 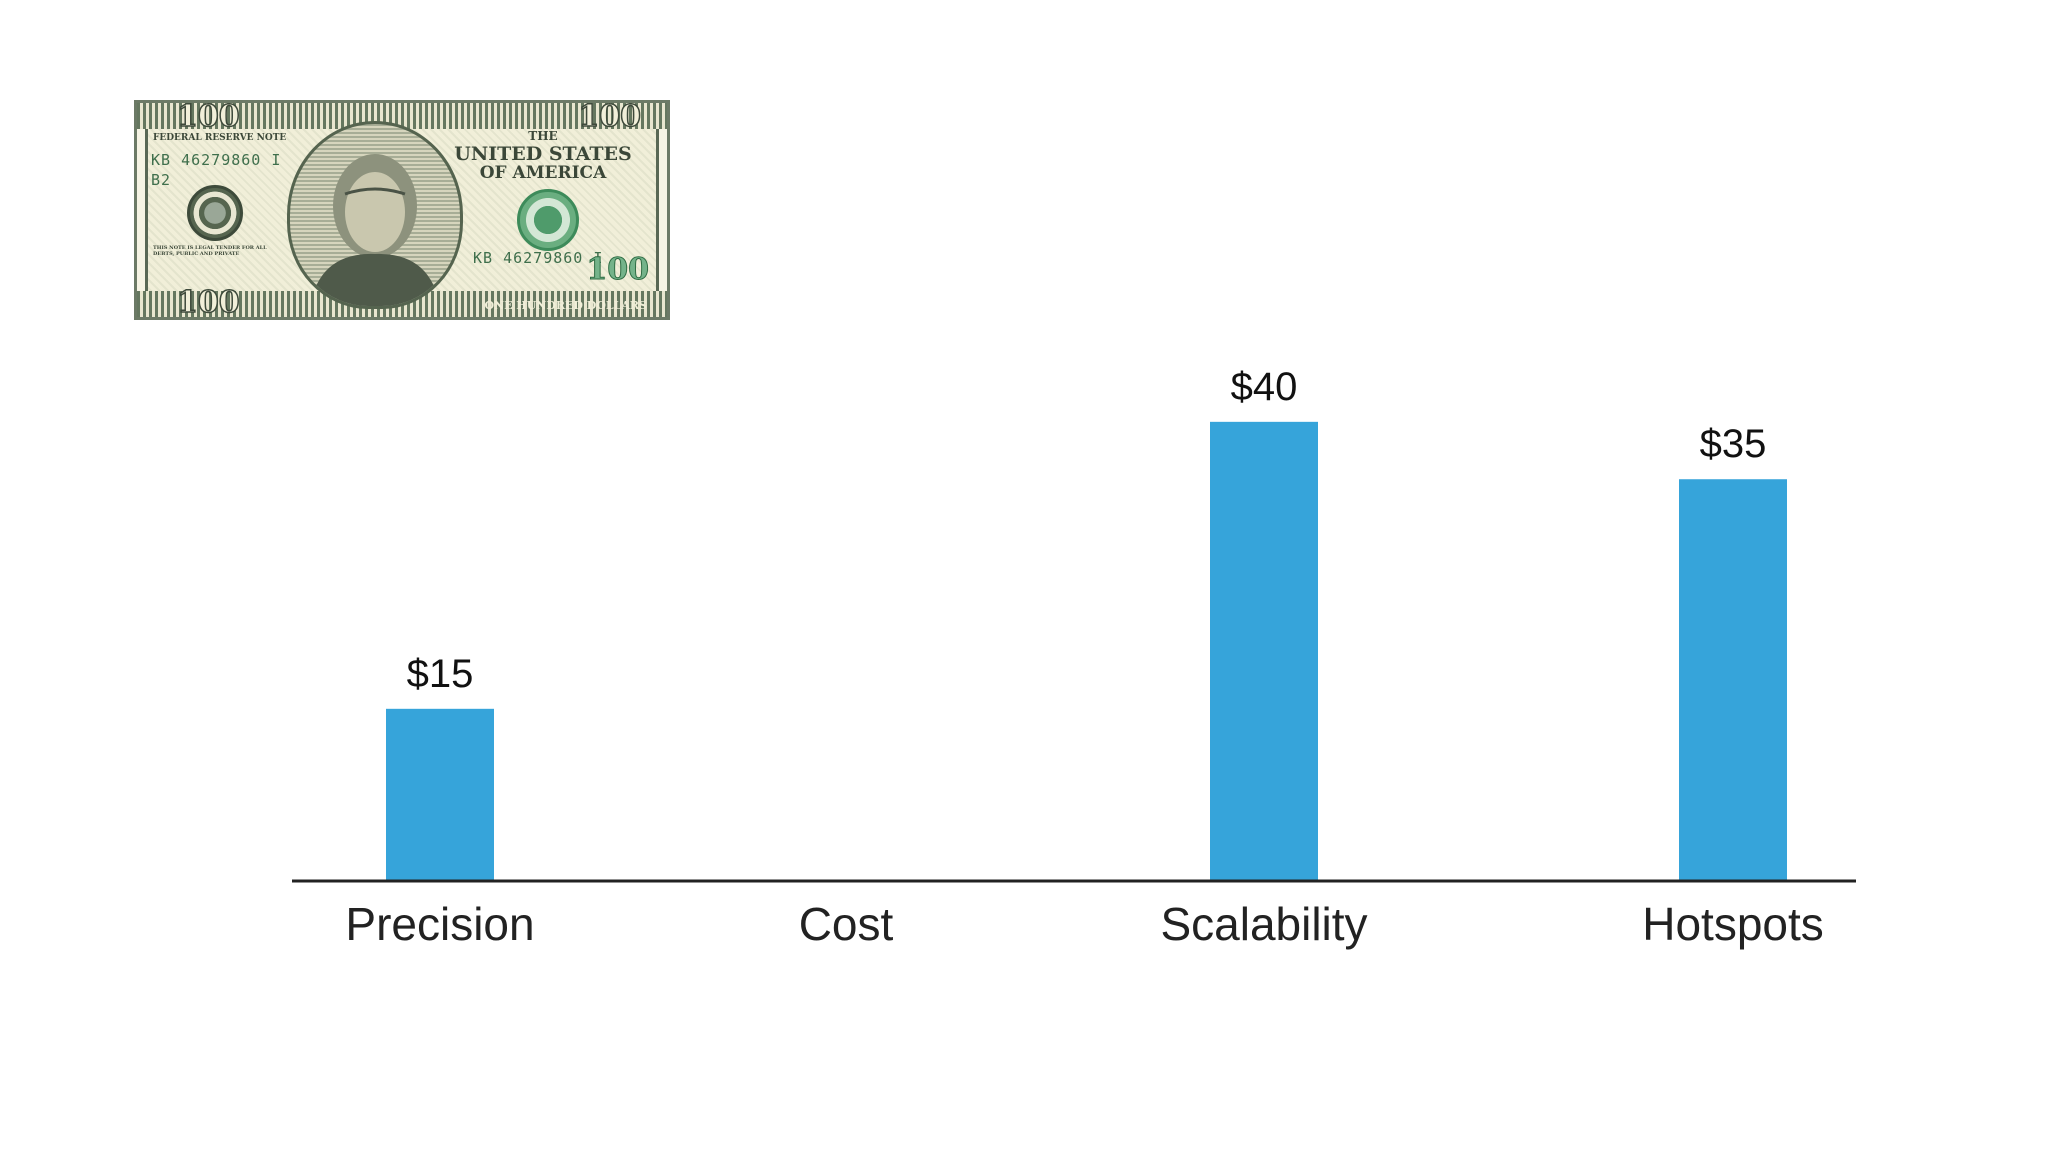 What do you see at coordinates (618, 270) in the screenshot?
I see `bill-big-numeral: 100` at bounding box center [618, 270].